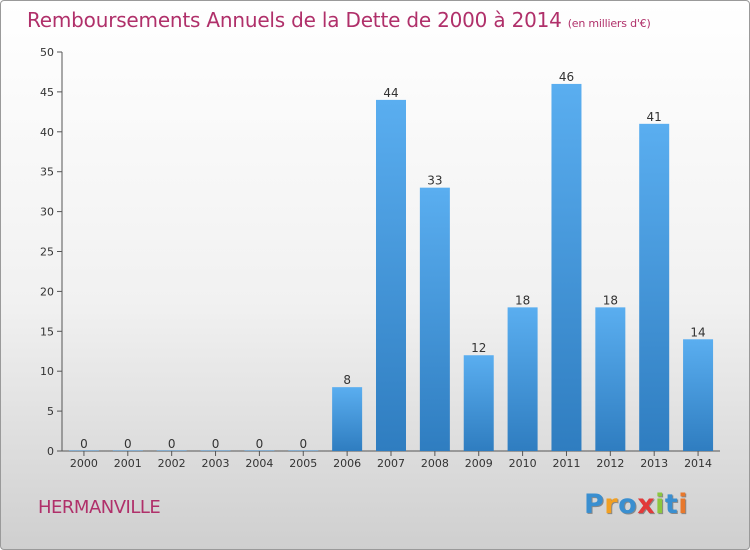 The height and width of the screenshot is (550, 750). What do you see at coordinates (671, 504) in the screenshot?
I see `logo-letter: t` at bounding box center [671, 504].